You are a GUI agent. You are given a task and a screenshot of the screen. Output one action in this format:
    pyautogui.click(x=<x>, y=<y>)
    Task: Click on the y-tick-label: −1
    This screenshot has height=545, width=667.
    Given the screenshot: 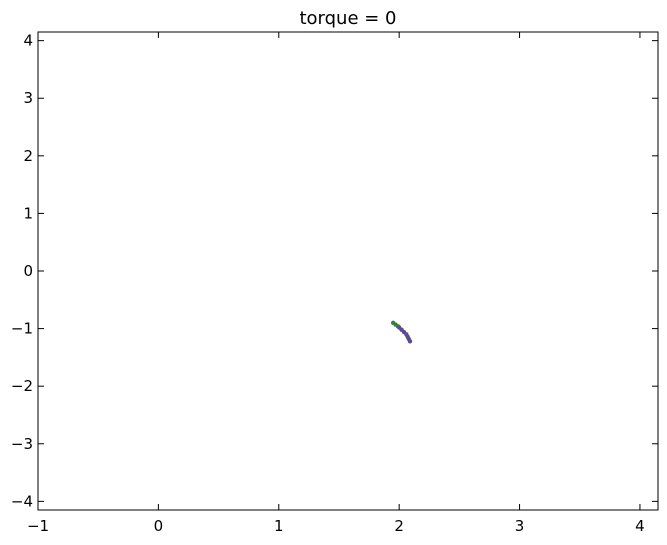 What is the action you would take?
    pyautogui.click(x=22, y=329)
    